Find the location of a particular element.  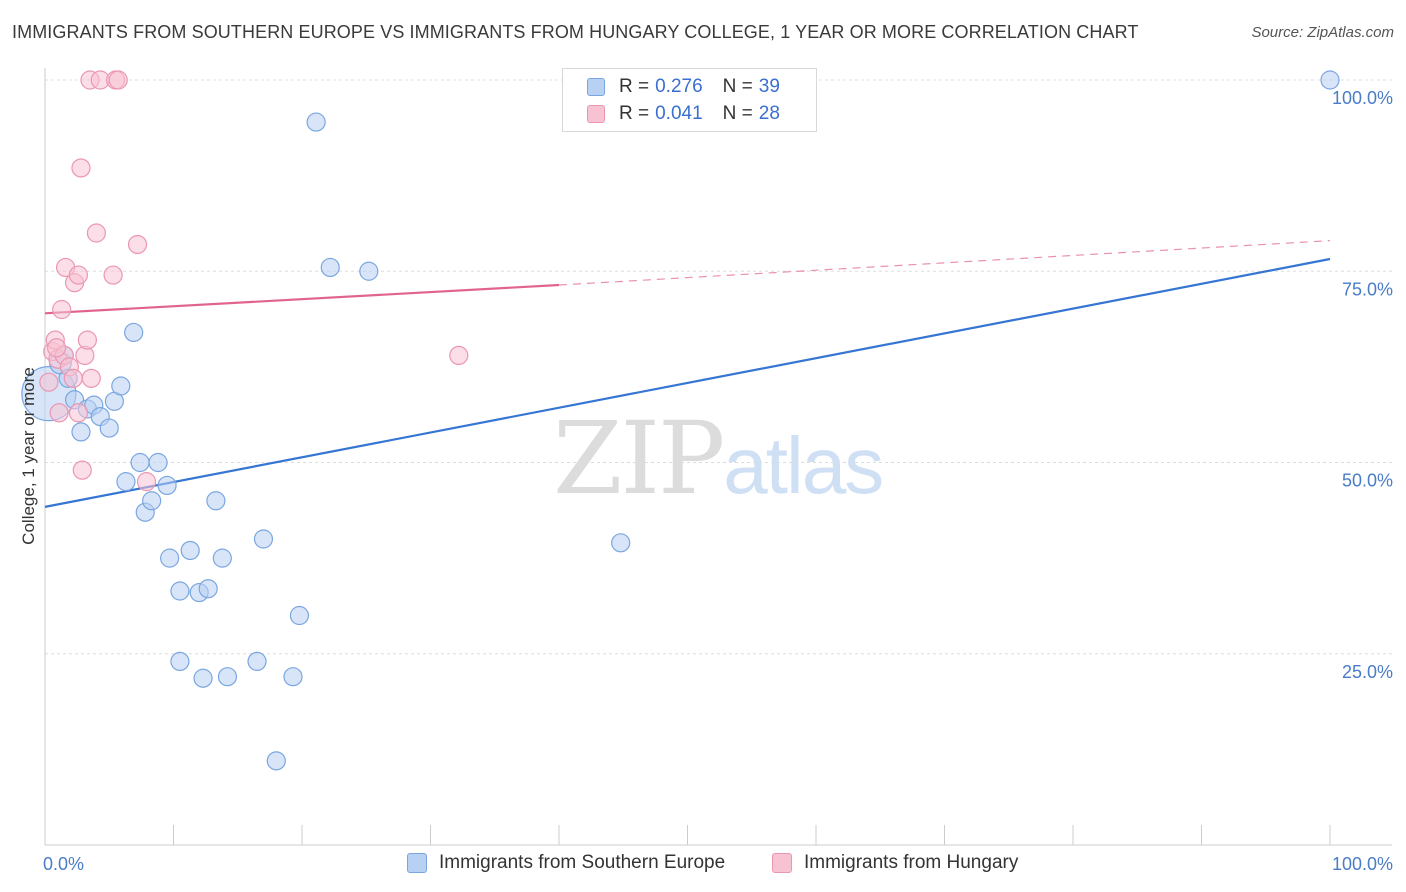

trendline-hungary is located at coordinates (302, 299).